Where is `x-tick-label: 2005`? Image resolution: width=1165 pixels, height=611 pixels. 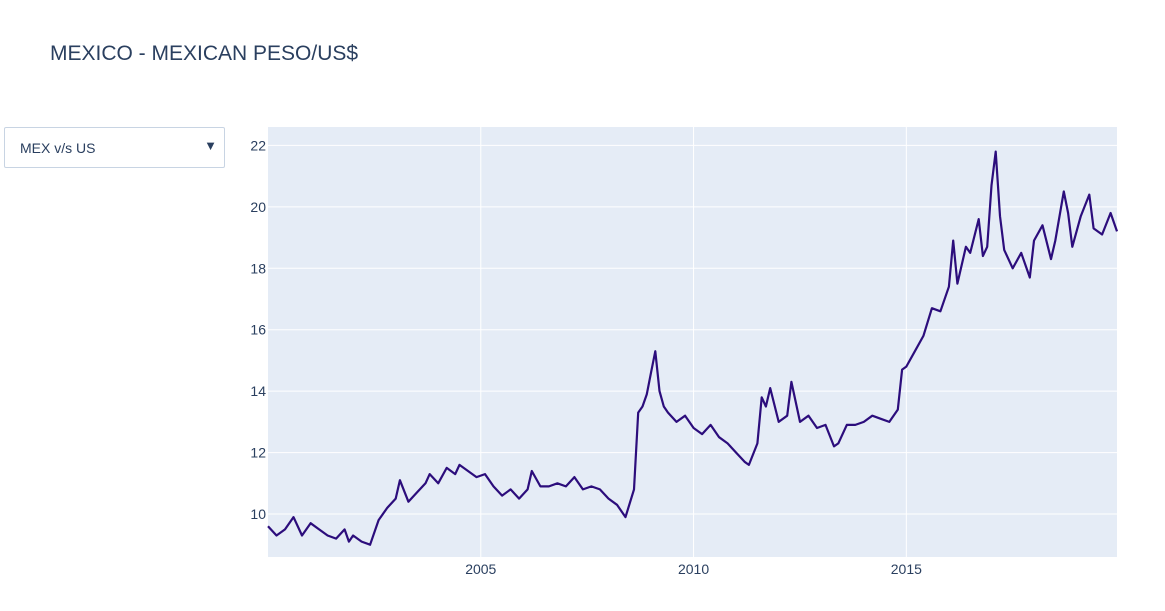
x-tick-label: 2005 is located at coordinates (480, 569).